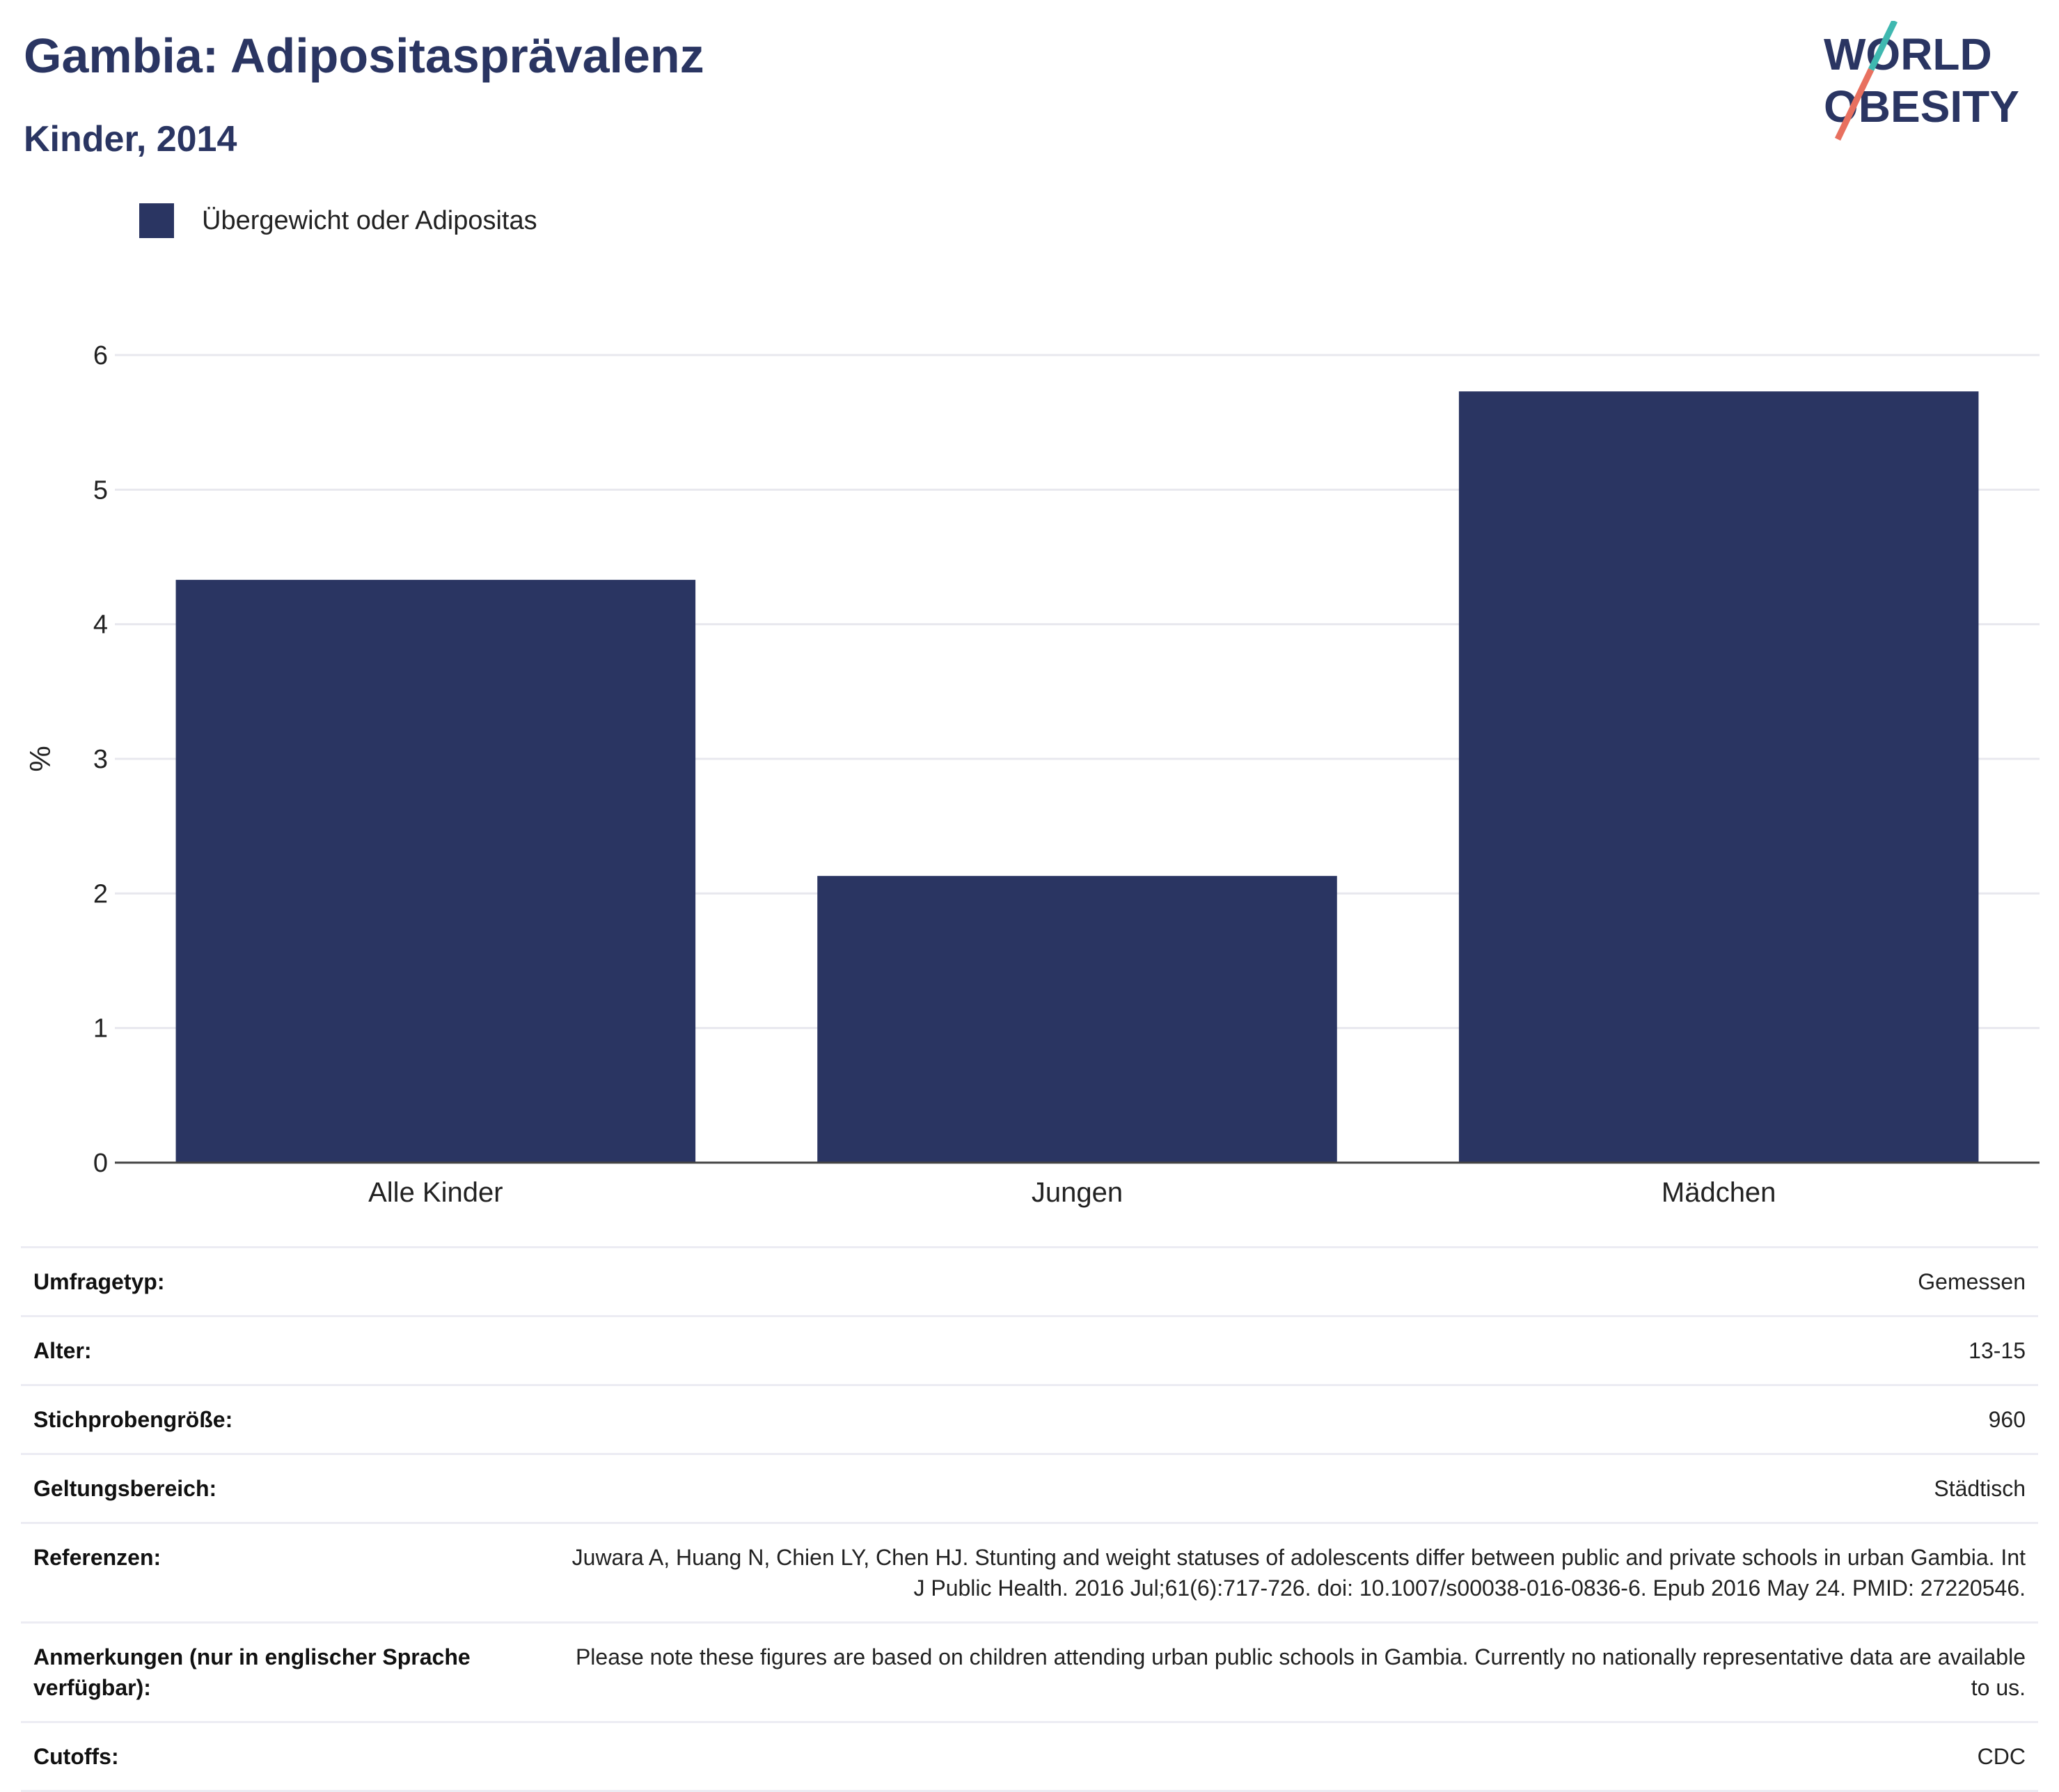 The image size is (2059, 1792). I want to click on legend: Übergewicht oder Adipositas, so click(338, 220).